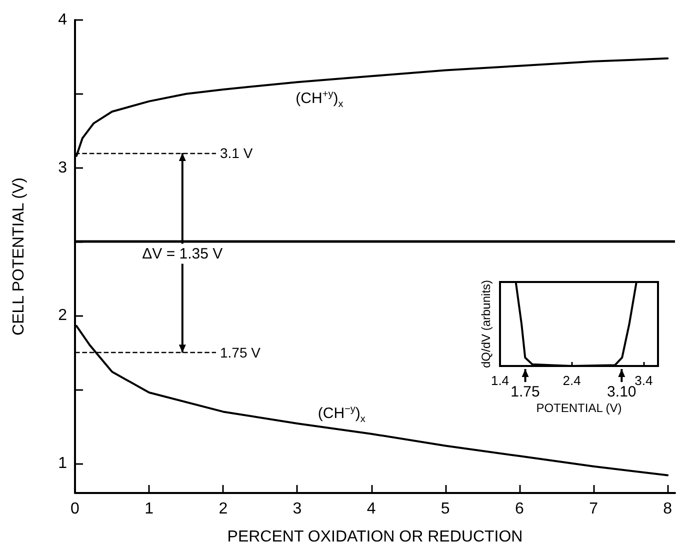  Describe the element at coordinates (500, 380) in the screenshot. I see `x-tick-label: 1.4` at that location.